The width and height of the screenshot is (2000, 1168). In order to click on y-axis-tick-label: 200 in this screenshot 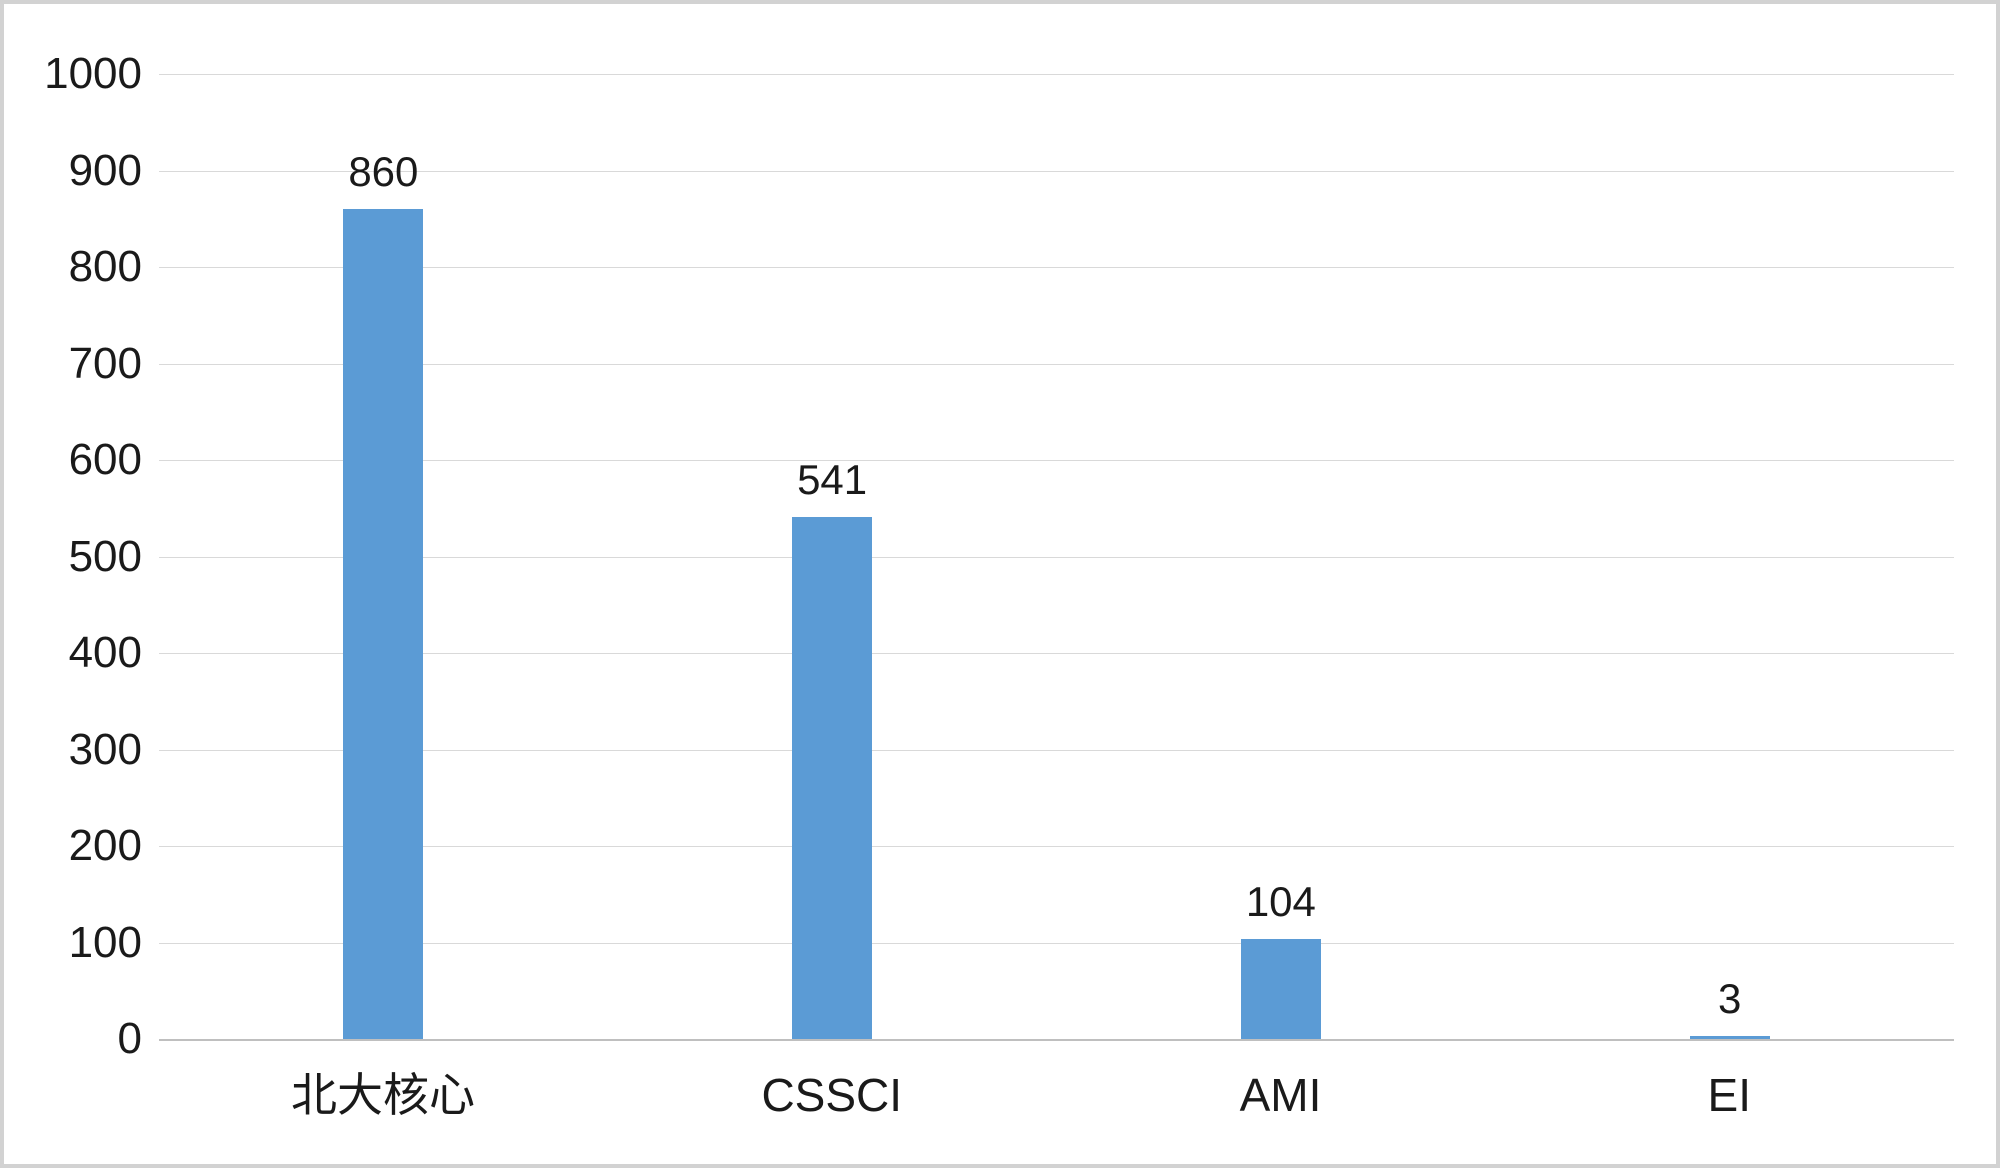, I will do `click(105, 845)`.